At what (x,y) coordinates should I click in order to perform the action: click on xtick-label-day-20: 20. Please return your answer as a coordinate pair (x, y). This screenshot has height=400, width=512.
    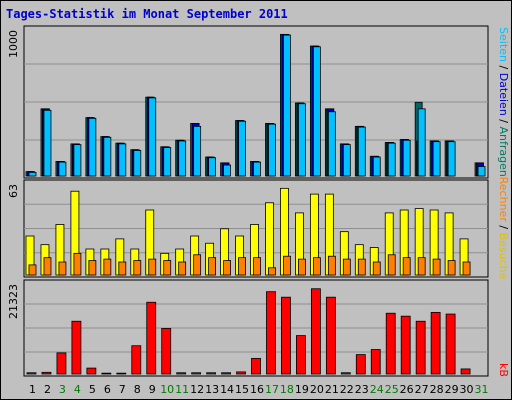
    Looking at the image, I should click on (317, 389).